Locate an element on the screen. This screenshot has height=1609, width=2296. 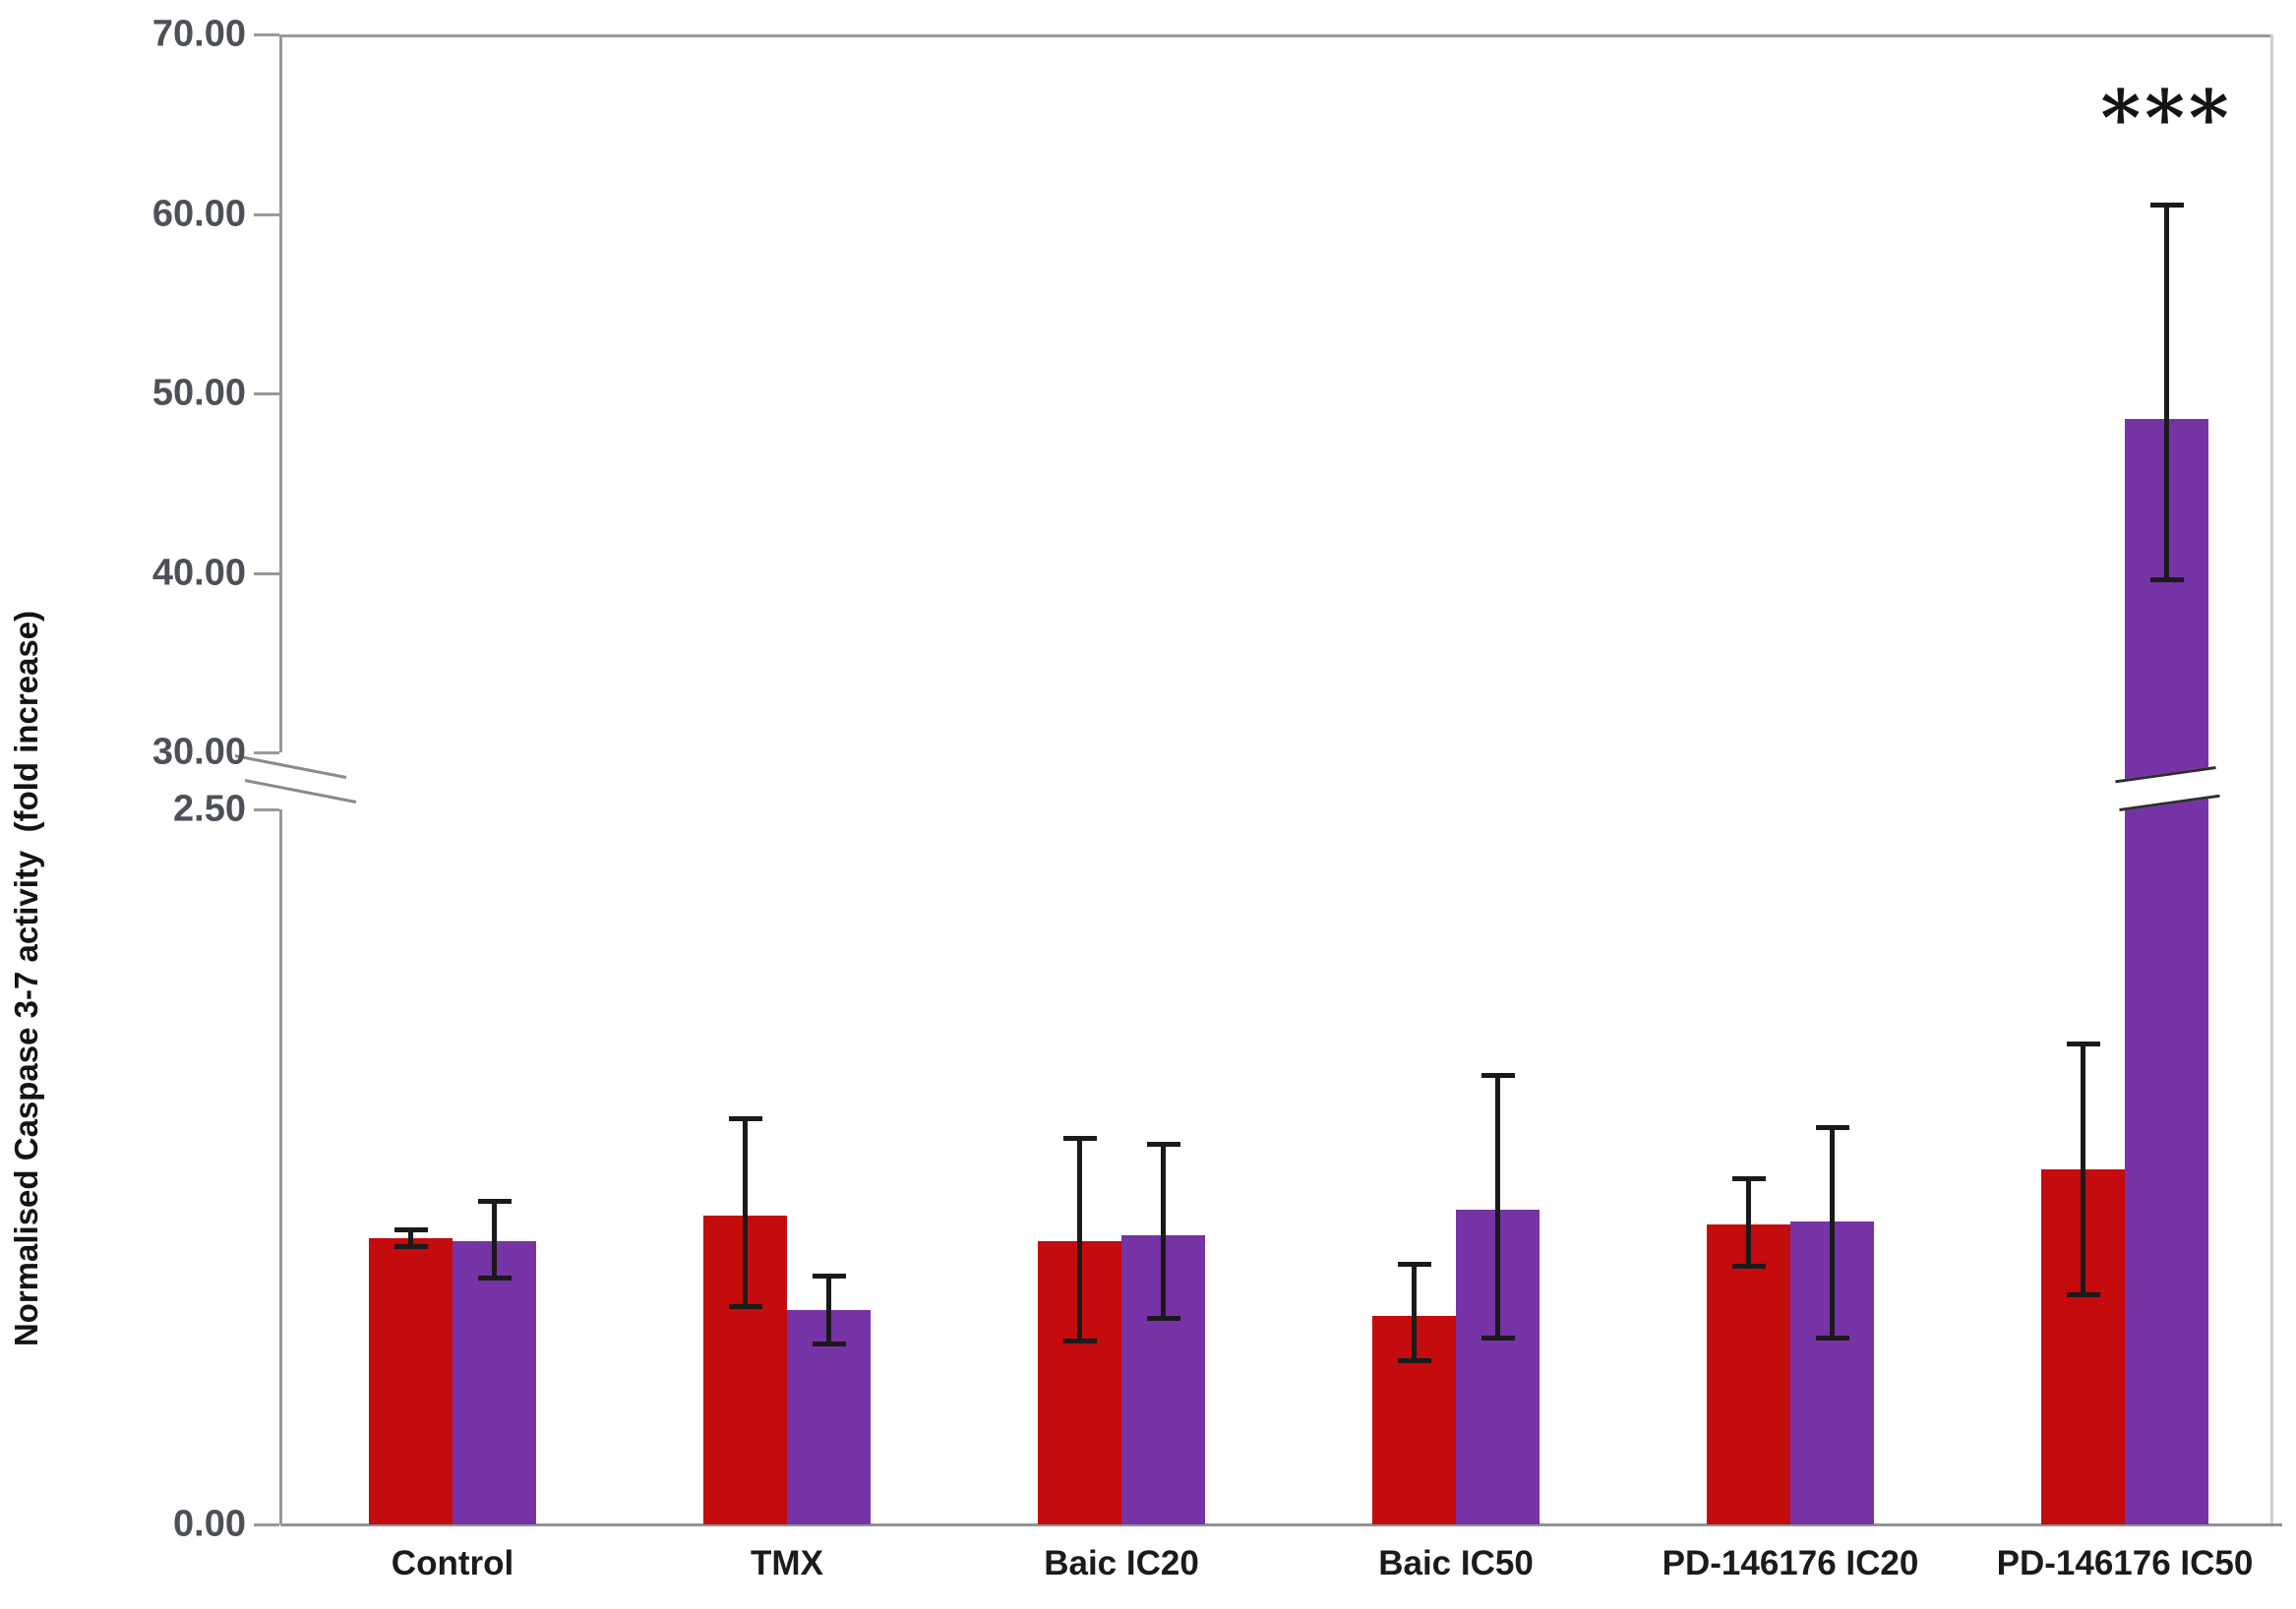
category-label: TMX is located at coordinates (787, 1563).